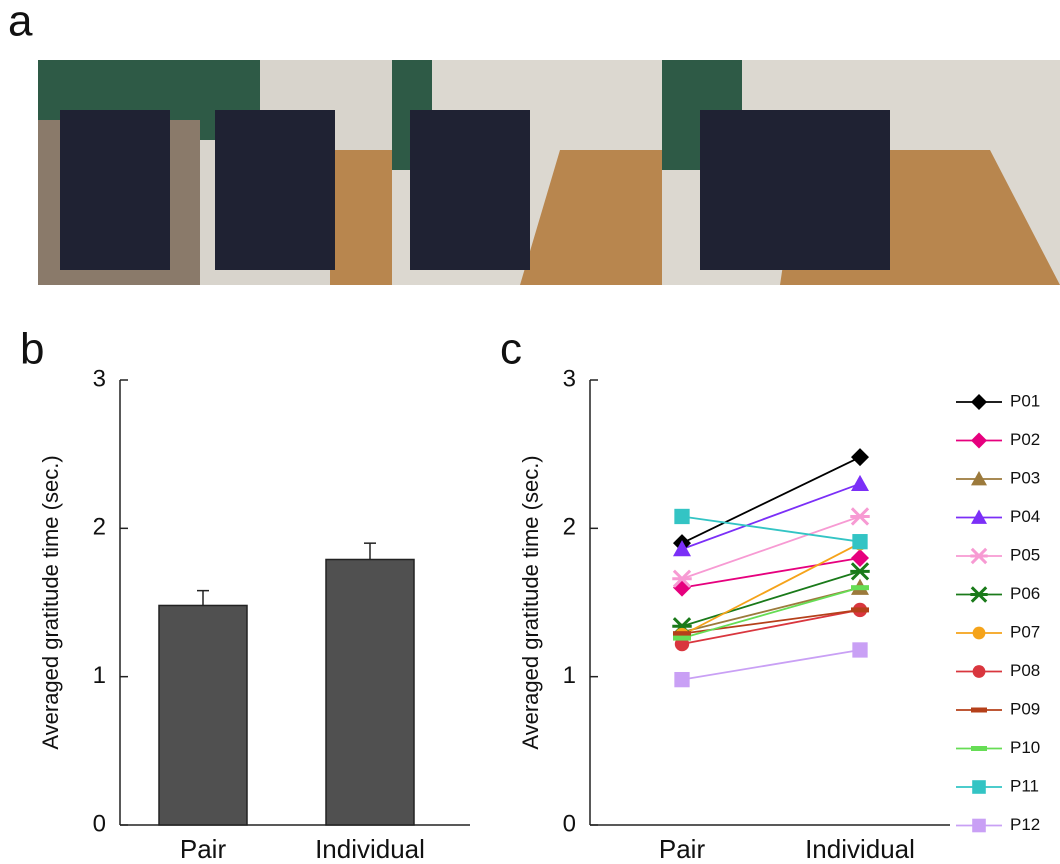 Image resolution: width=1060 pixels, height=864 pixels. I want to click on legend-label: P11, so click(1024, 785).